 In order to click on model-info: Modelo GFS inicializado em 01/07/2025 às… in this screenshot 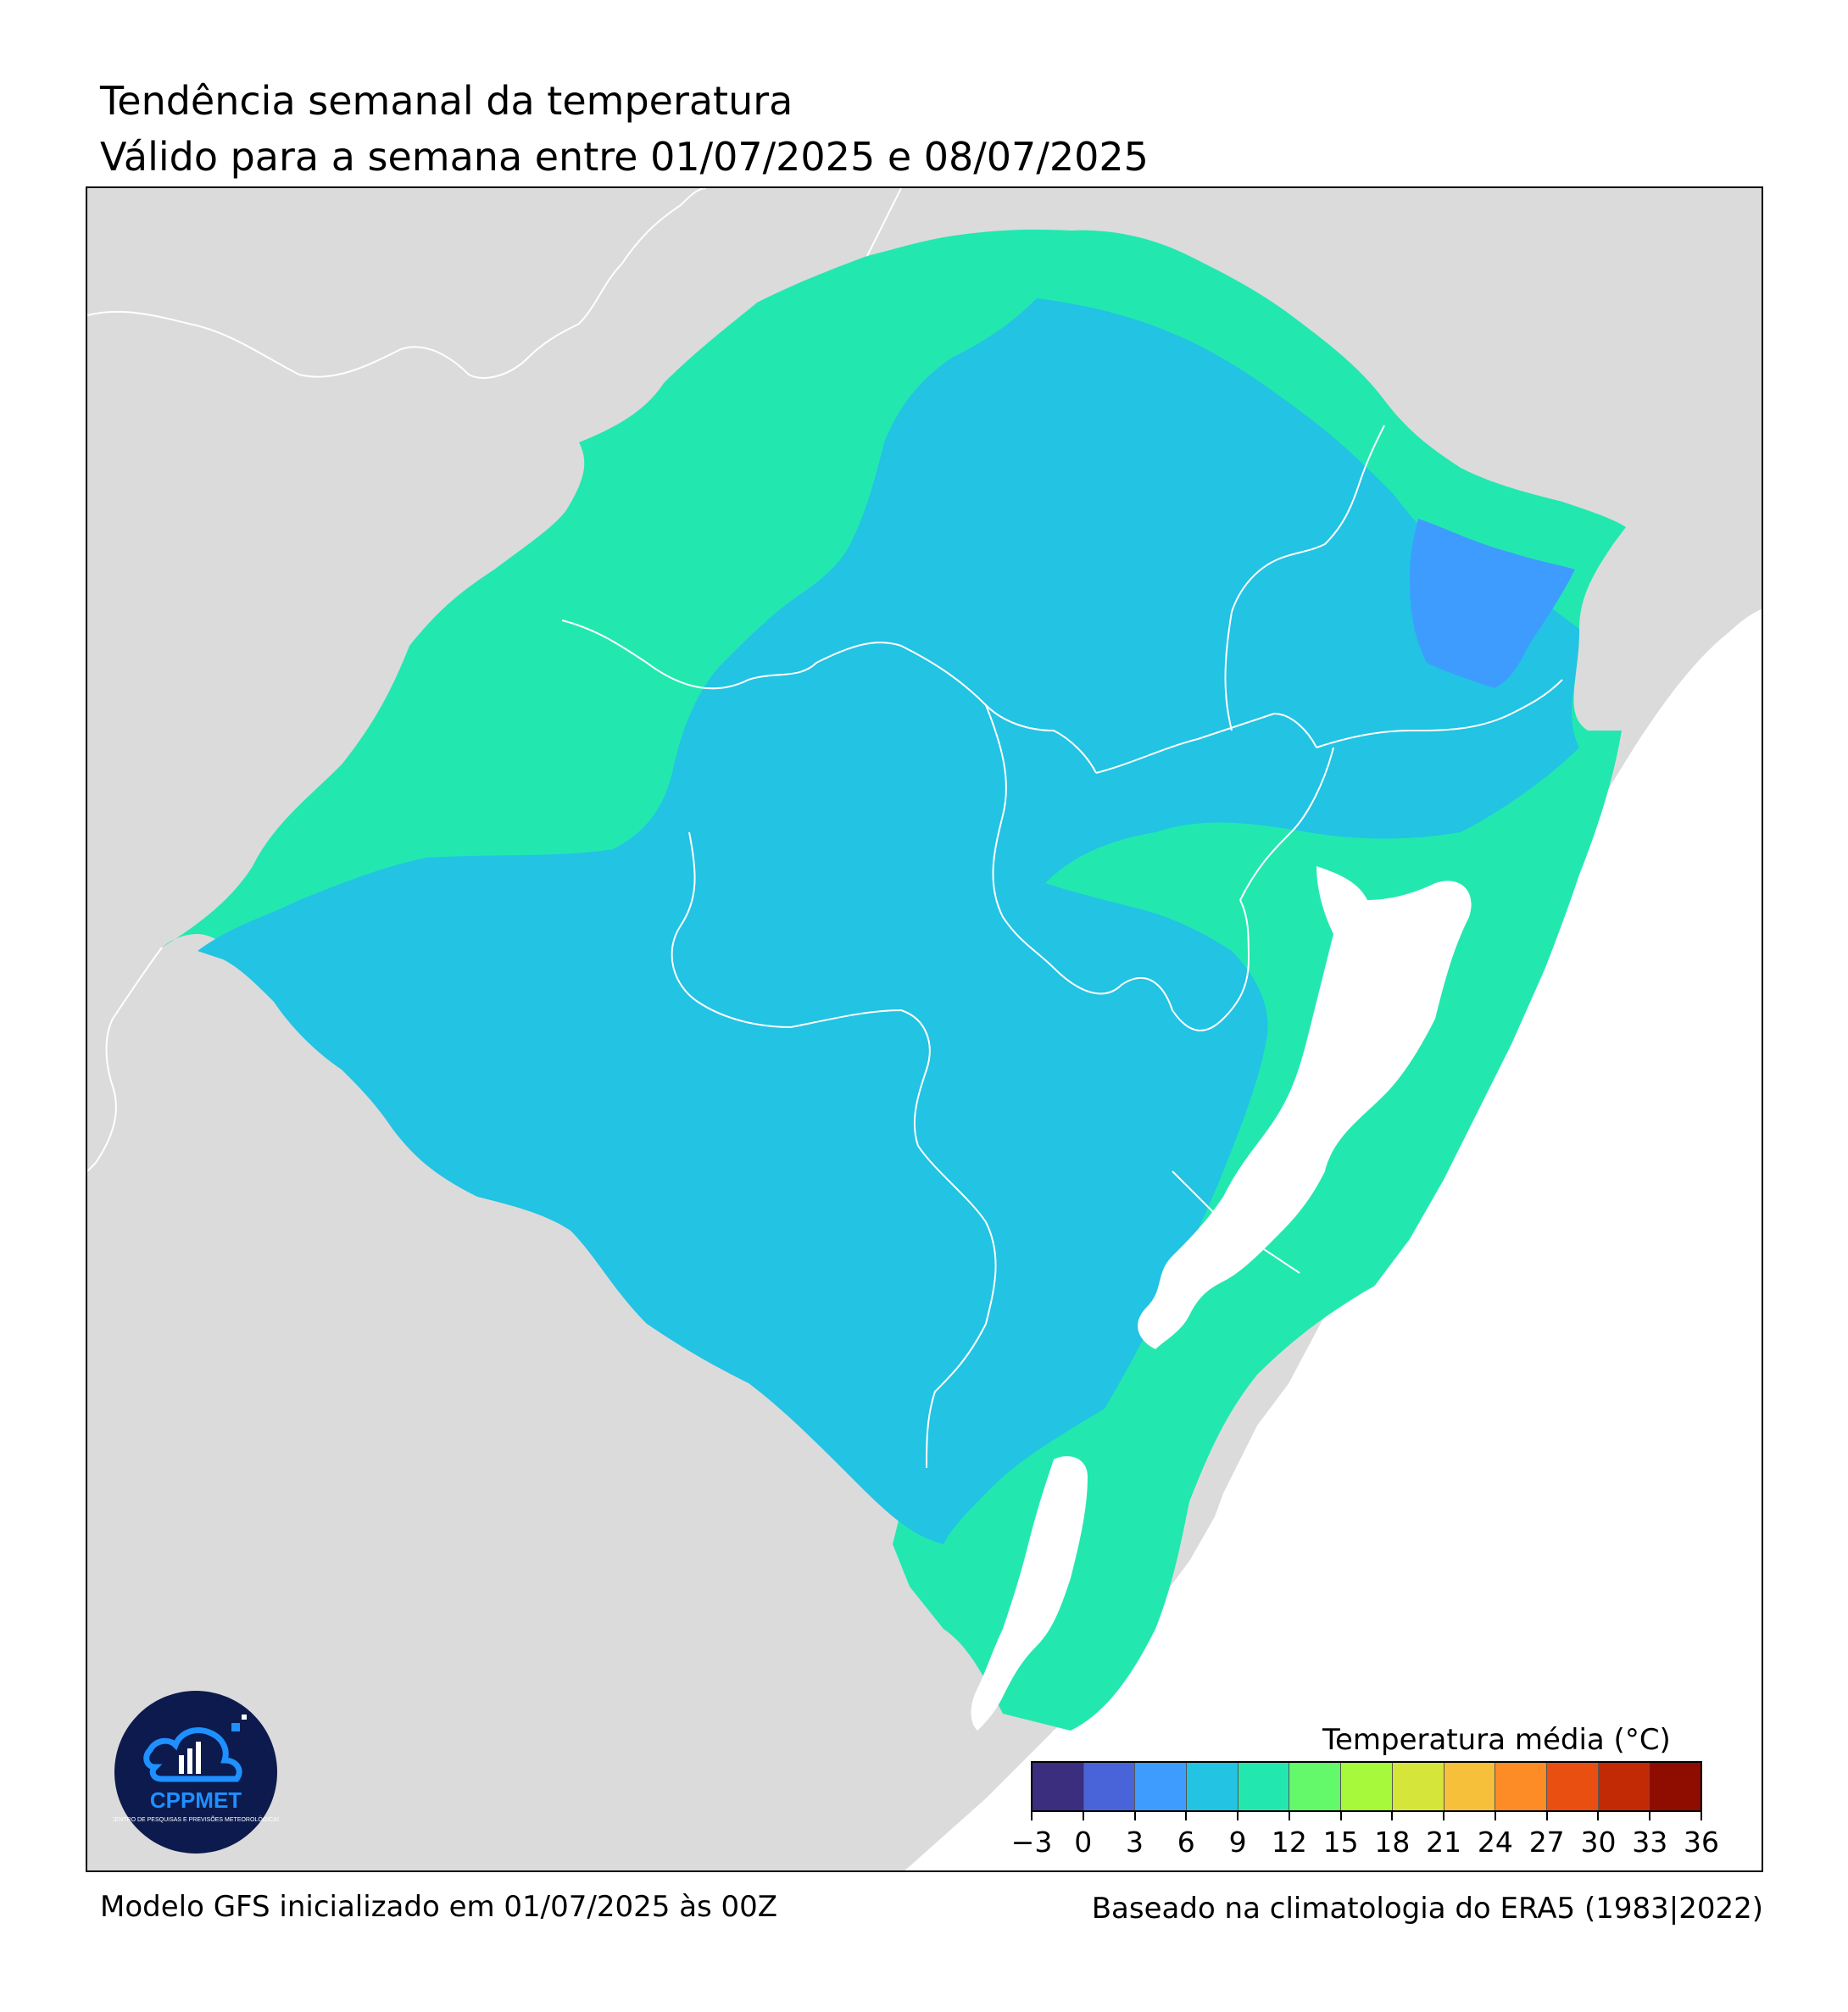, I will do `click(439, 1907)`.